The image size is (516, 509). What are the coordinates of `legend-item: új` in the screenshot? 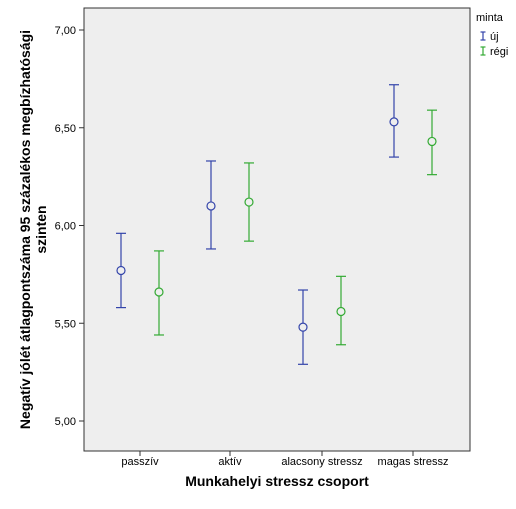 It's located at (489, 37).